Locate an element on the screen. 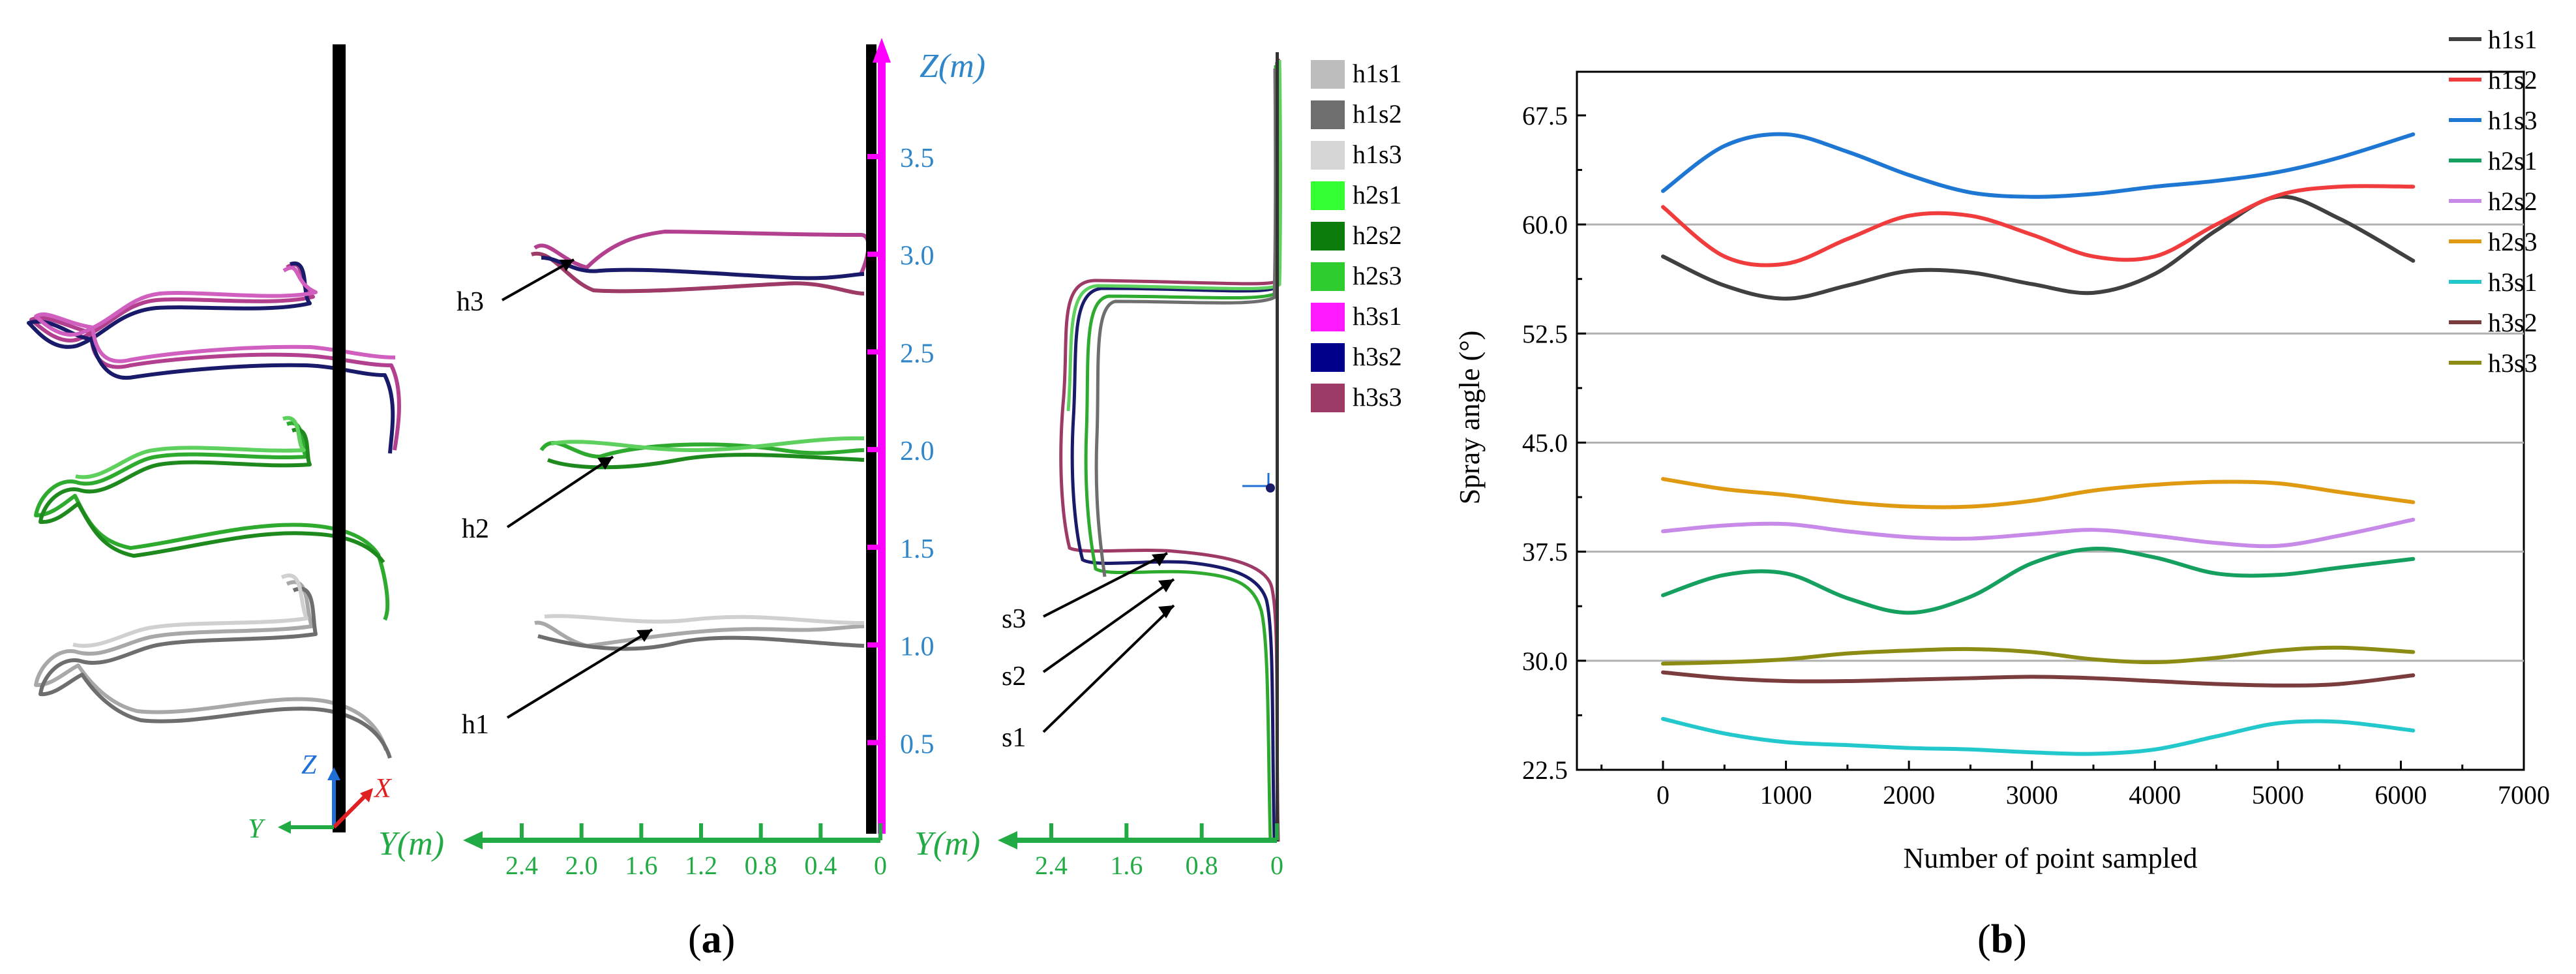  y-tick-label: 37.5 is located at coordinates (1545, 552).